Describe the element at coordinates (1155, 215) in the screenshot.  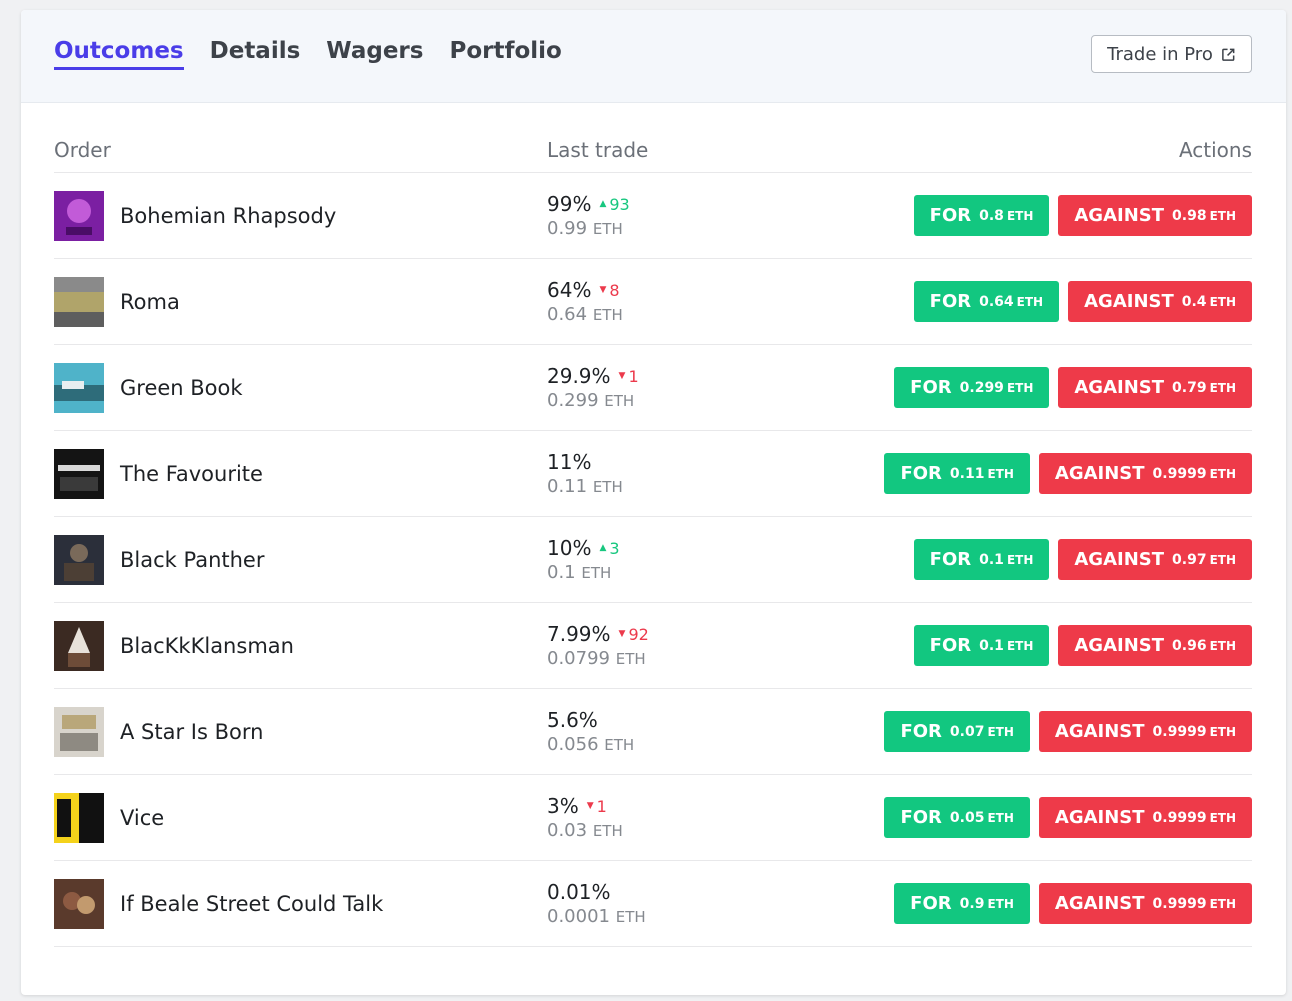
I see `against-button: AGAINST 0.98 ETH` at that location.